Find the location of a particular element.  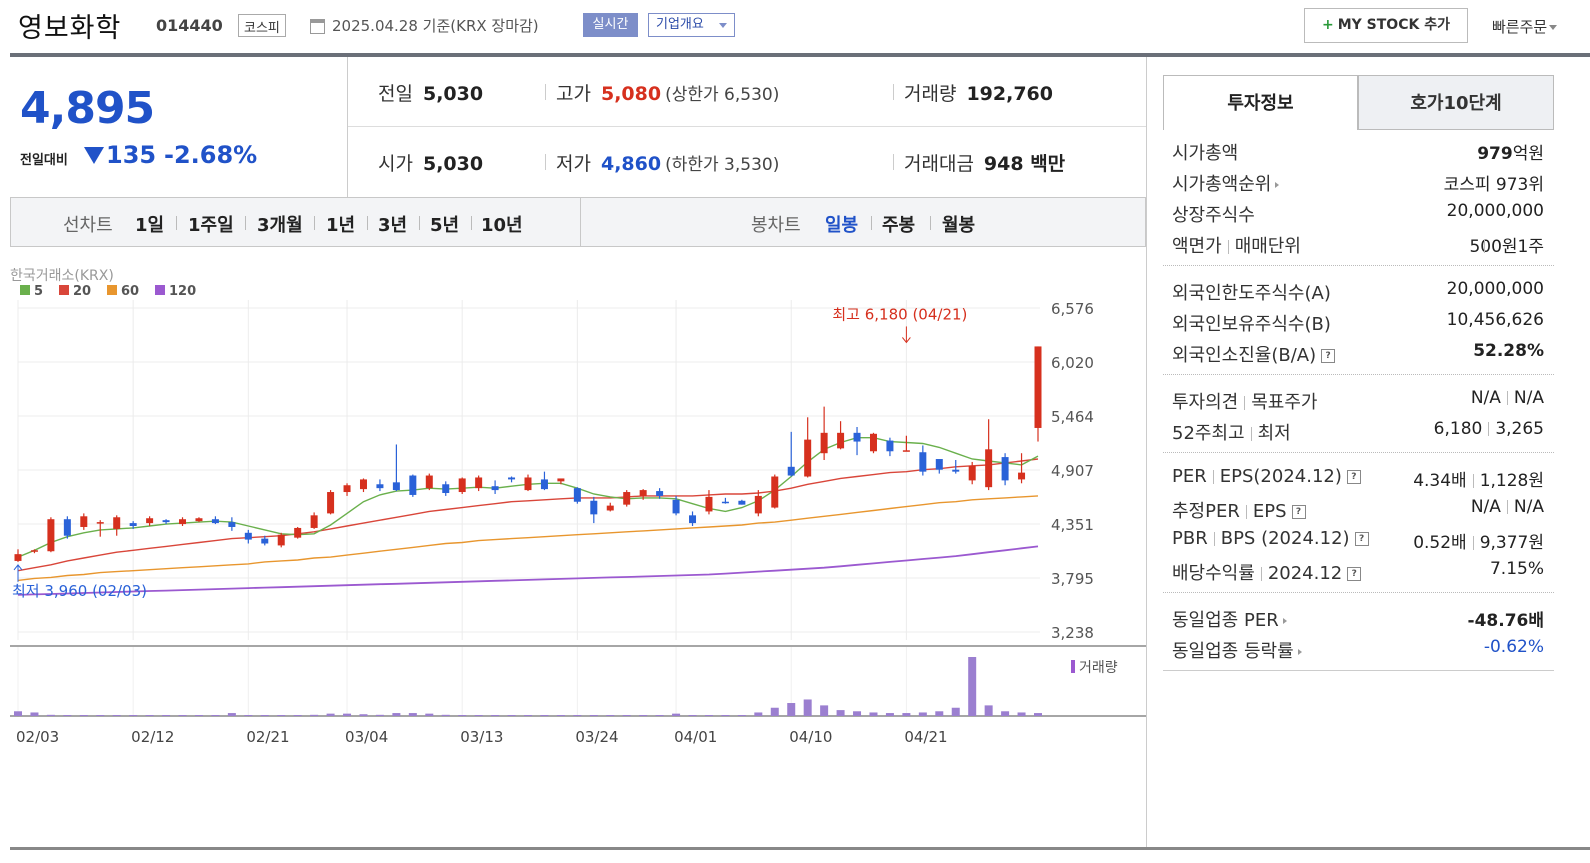

high-value: 5,080 is located at coordinates (631, 94).